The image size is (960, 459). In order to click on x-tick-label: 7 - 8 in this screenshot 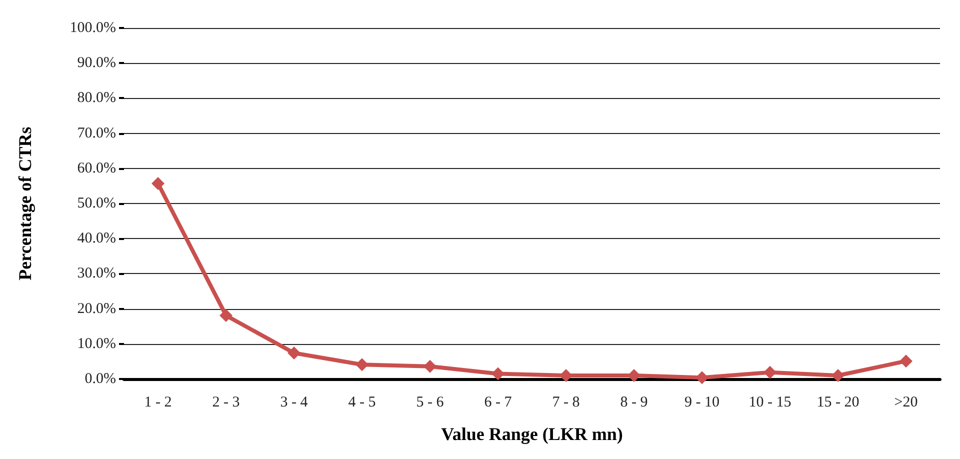, I will do `click(566, 402)`.